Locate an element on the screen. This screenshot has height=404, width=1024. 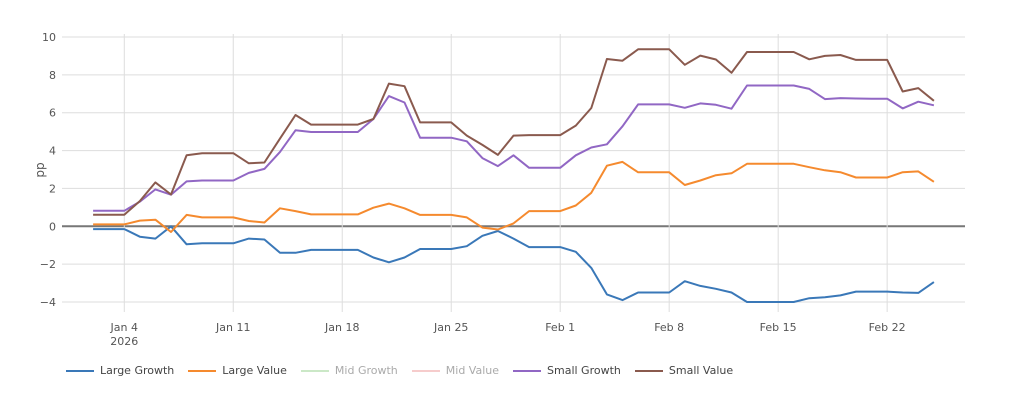
legend-item-large-value: Large Value is located at coordinates (237, 370).